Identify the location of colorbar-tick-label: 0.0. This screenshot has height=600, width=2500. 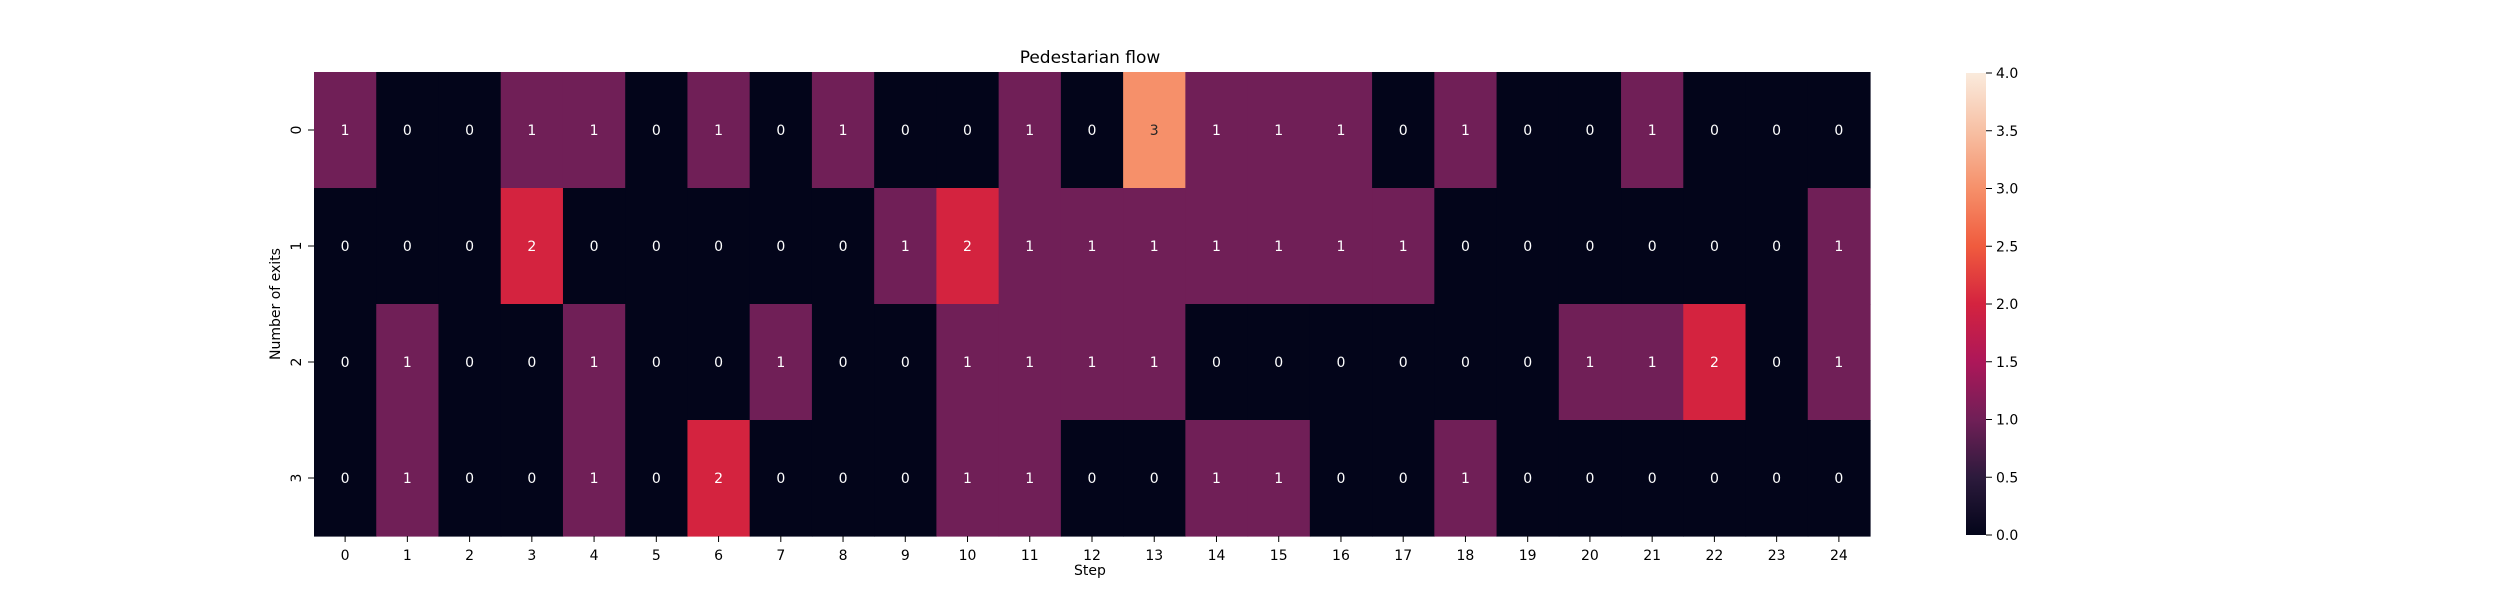
(2007, 536).